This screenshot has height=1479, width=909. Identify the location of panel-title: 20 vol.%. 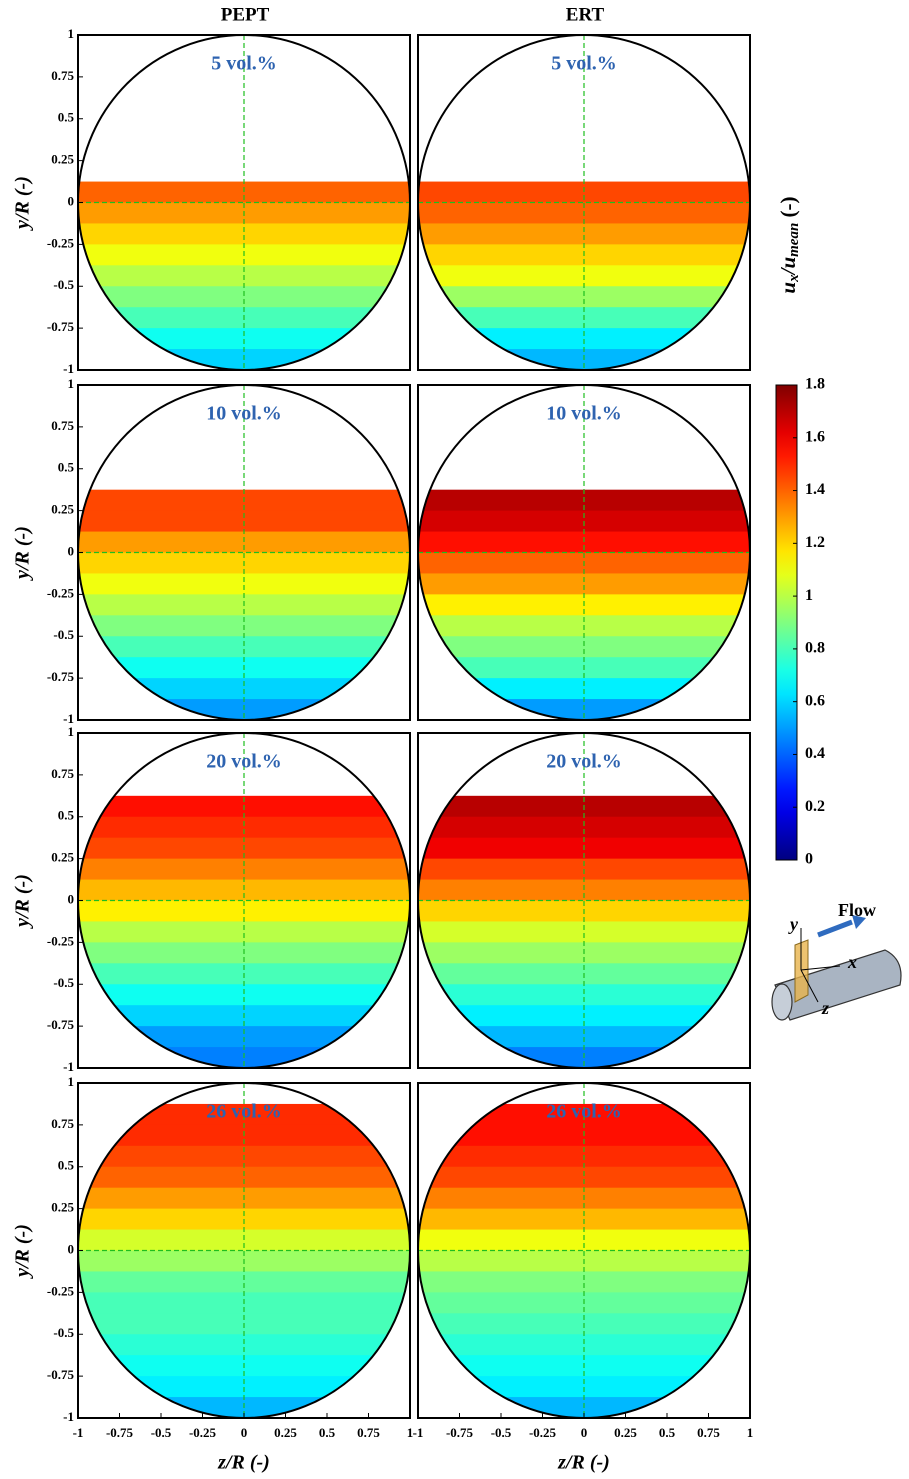
(584, 762).